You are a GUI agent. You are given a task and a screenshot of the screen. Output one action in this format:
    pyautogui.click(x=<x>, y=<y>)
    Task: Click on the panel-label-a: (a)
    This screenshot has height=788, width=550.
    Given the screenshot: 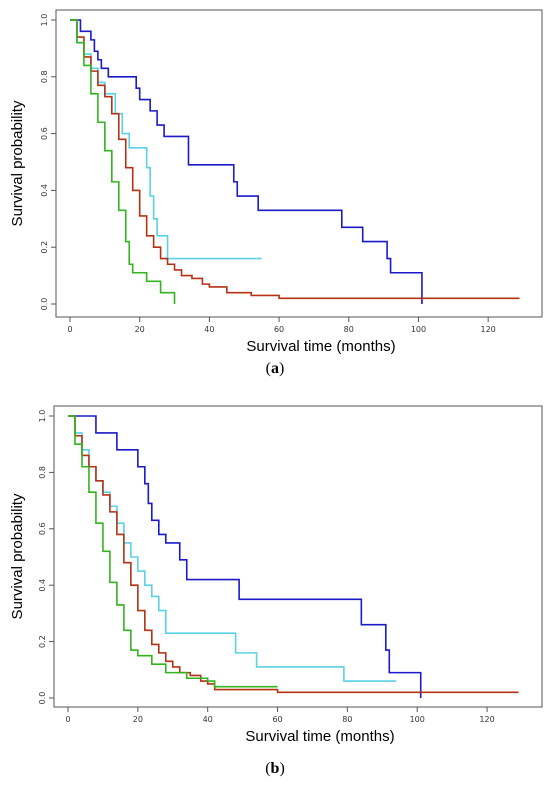 What is the action you would take?
    pyautogui.click(x=275, y=368)
    